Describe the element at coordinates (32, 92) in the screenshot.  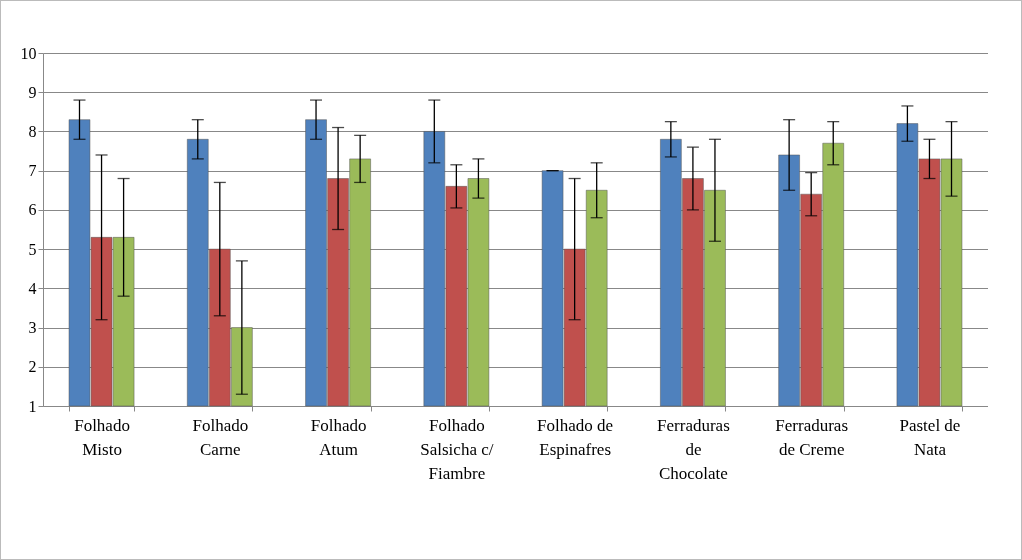
I see `y-tick-label: 9` at that location.